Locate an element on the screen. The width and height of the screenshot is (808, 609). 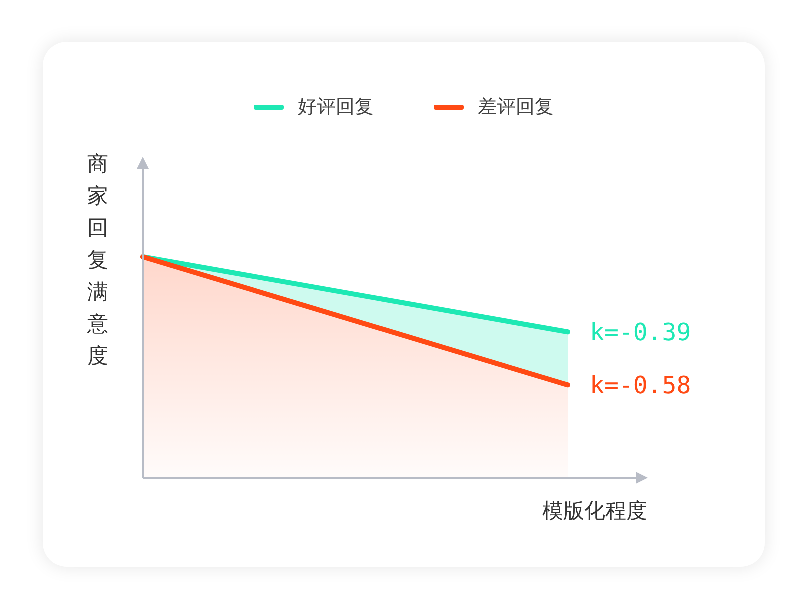
annotation: k=-0.58 is located at coordinates (641, 385).